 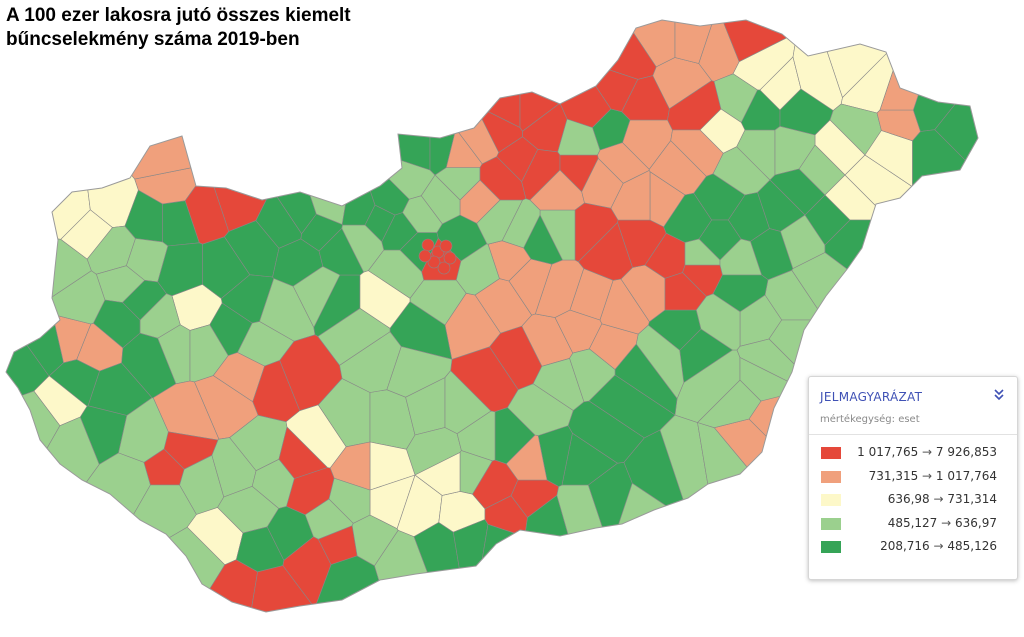 I want to click on legend-range-to: 1 017,764, so click(x=966, y=475).